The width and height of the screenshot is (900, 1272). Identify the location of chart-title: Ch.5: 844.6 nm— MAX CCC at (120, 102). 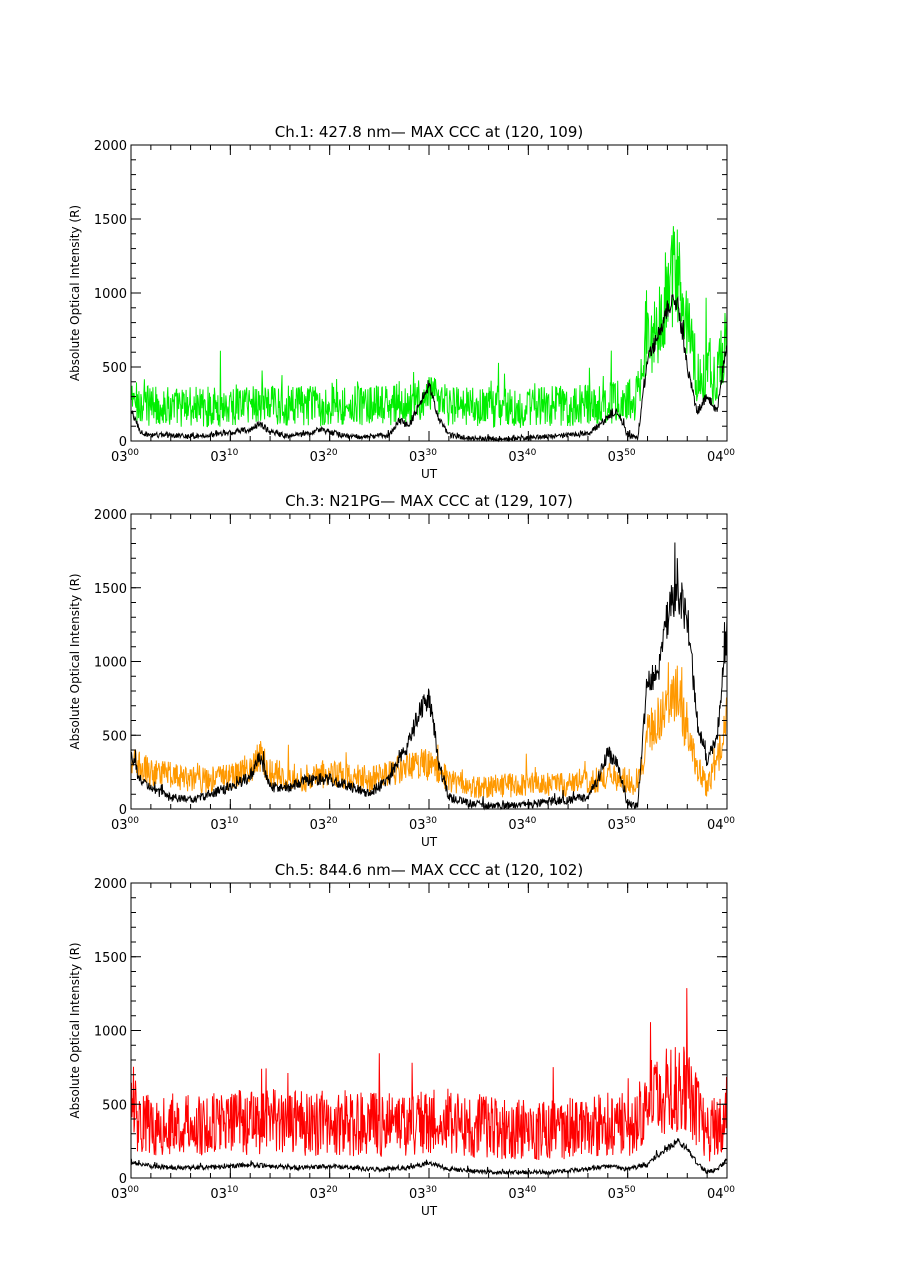
(429, 870).